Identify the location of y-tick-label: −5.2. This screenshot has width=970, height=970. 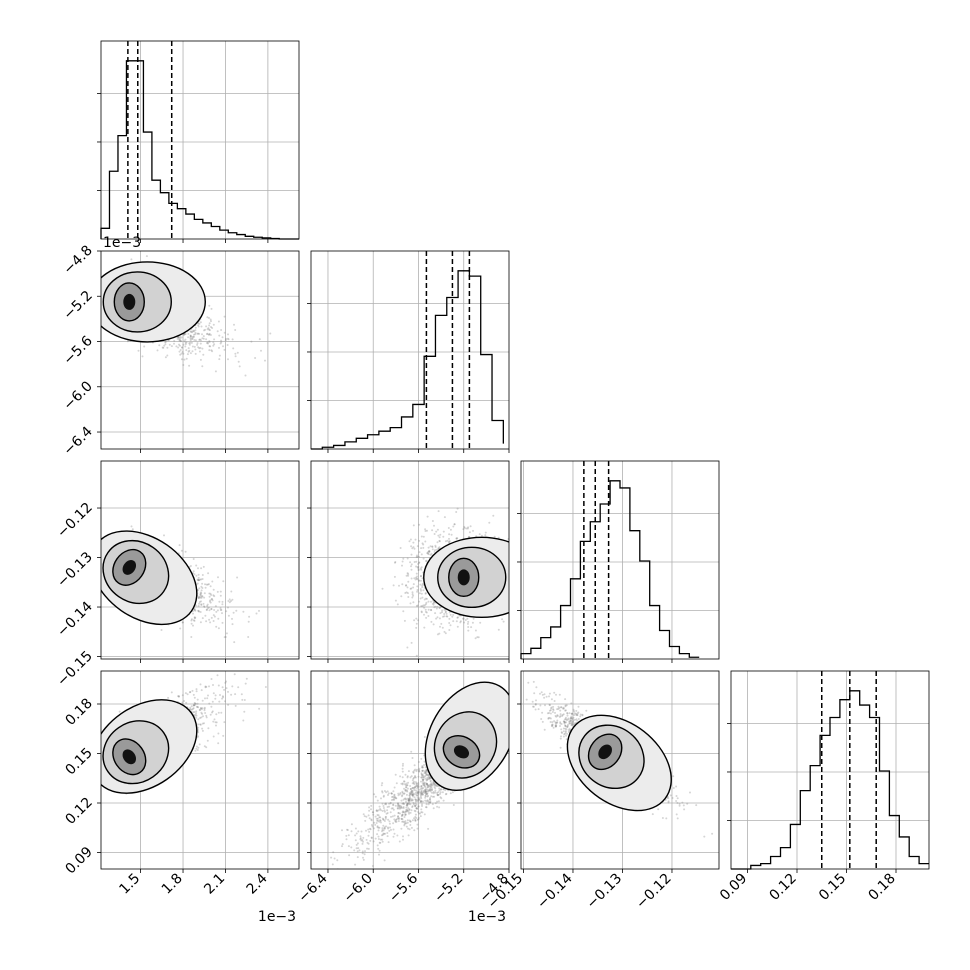
(77, 305).